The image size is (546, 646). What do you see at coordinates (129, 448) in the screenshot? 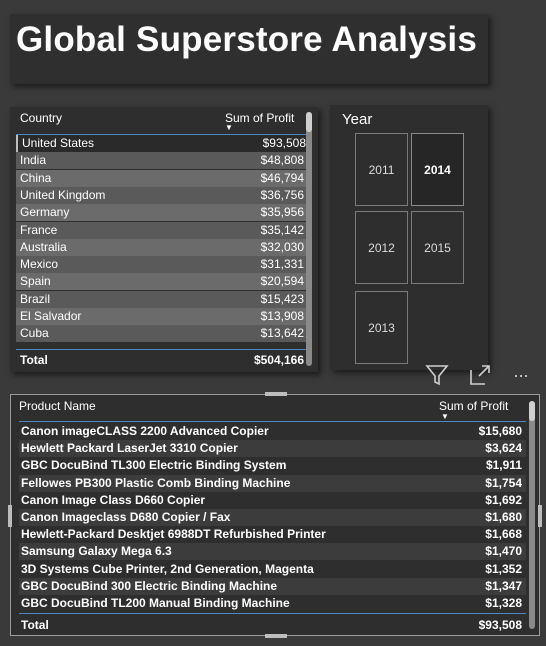
I see `product-name: Hewlett Packard LaserJet 3310 Copier` at bounding box center [129, 448].